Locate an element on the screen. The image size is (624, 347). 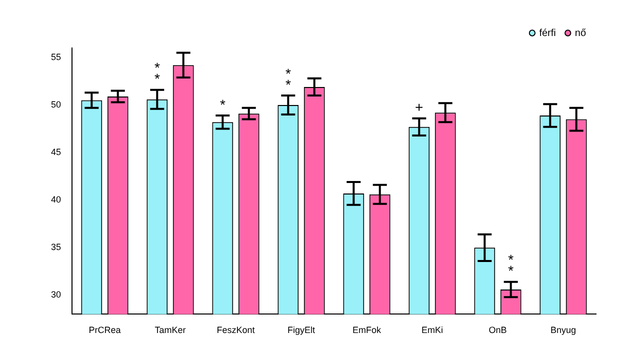
x-tick-label: Bnyug is located at coordinates (563, 330).